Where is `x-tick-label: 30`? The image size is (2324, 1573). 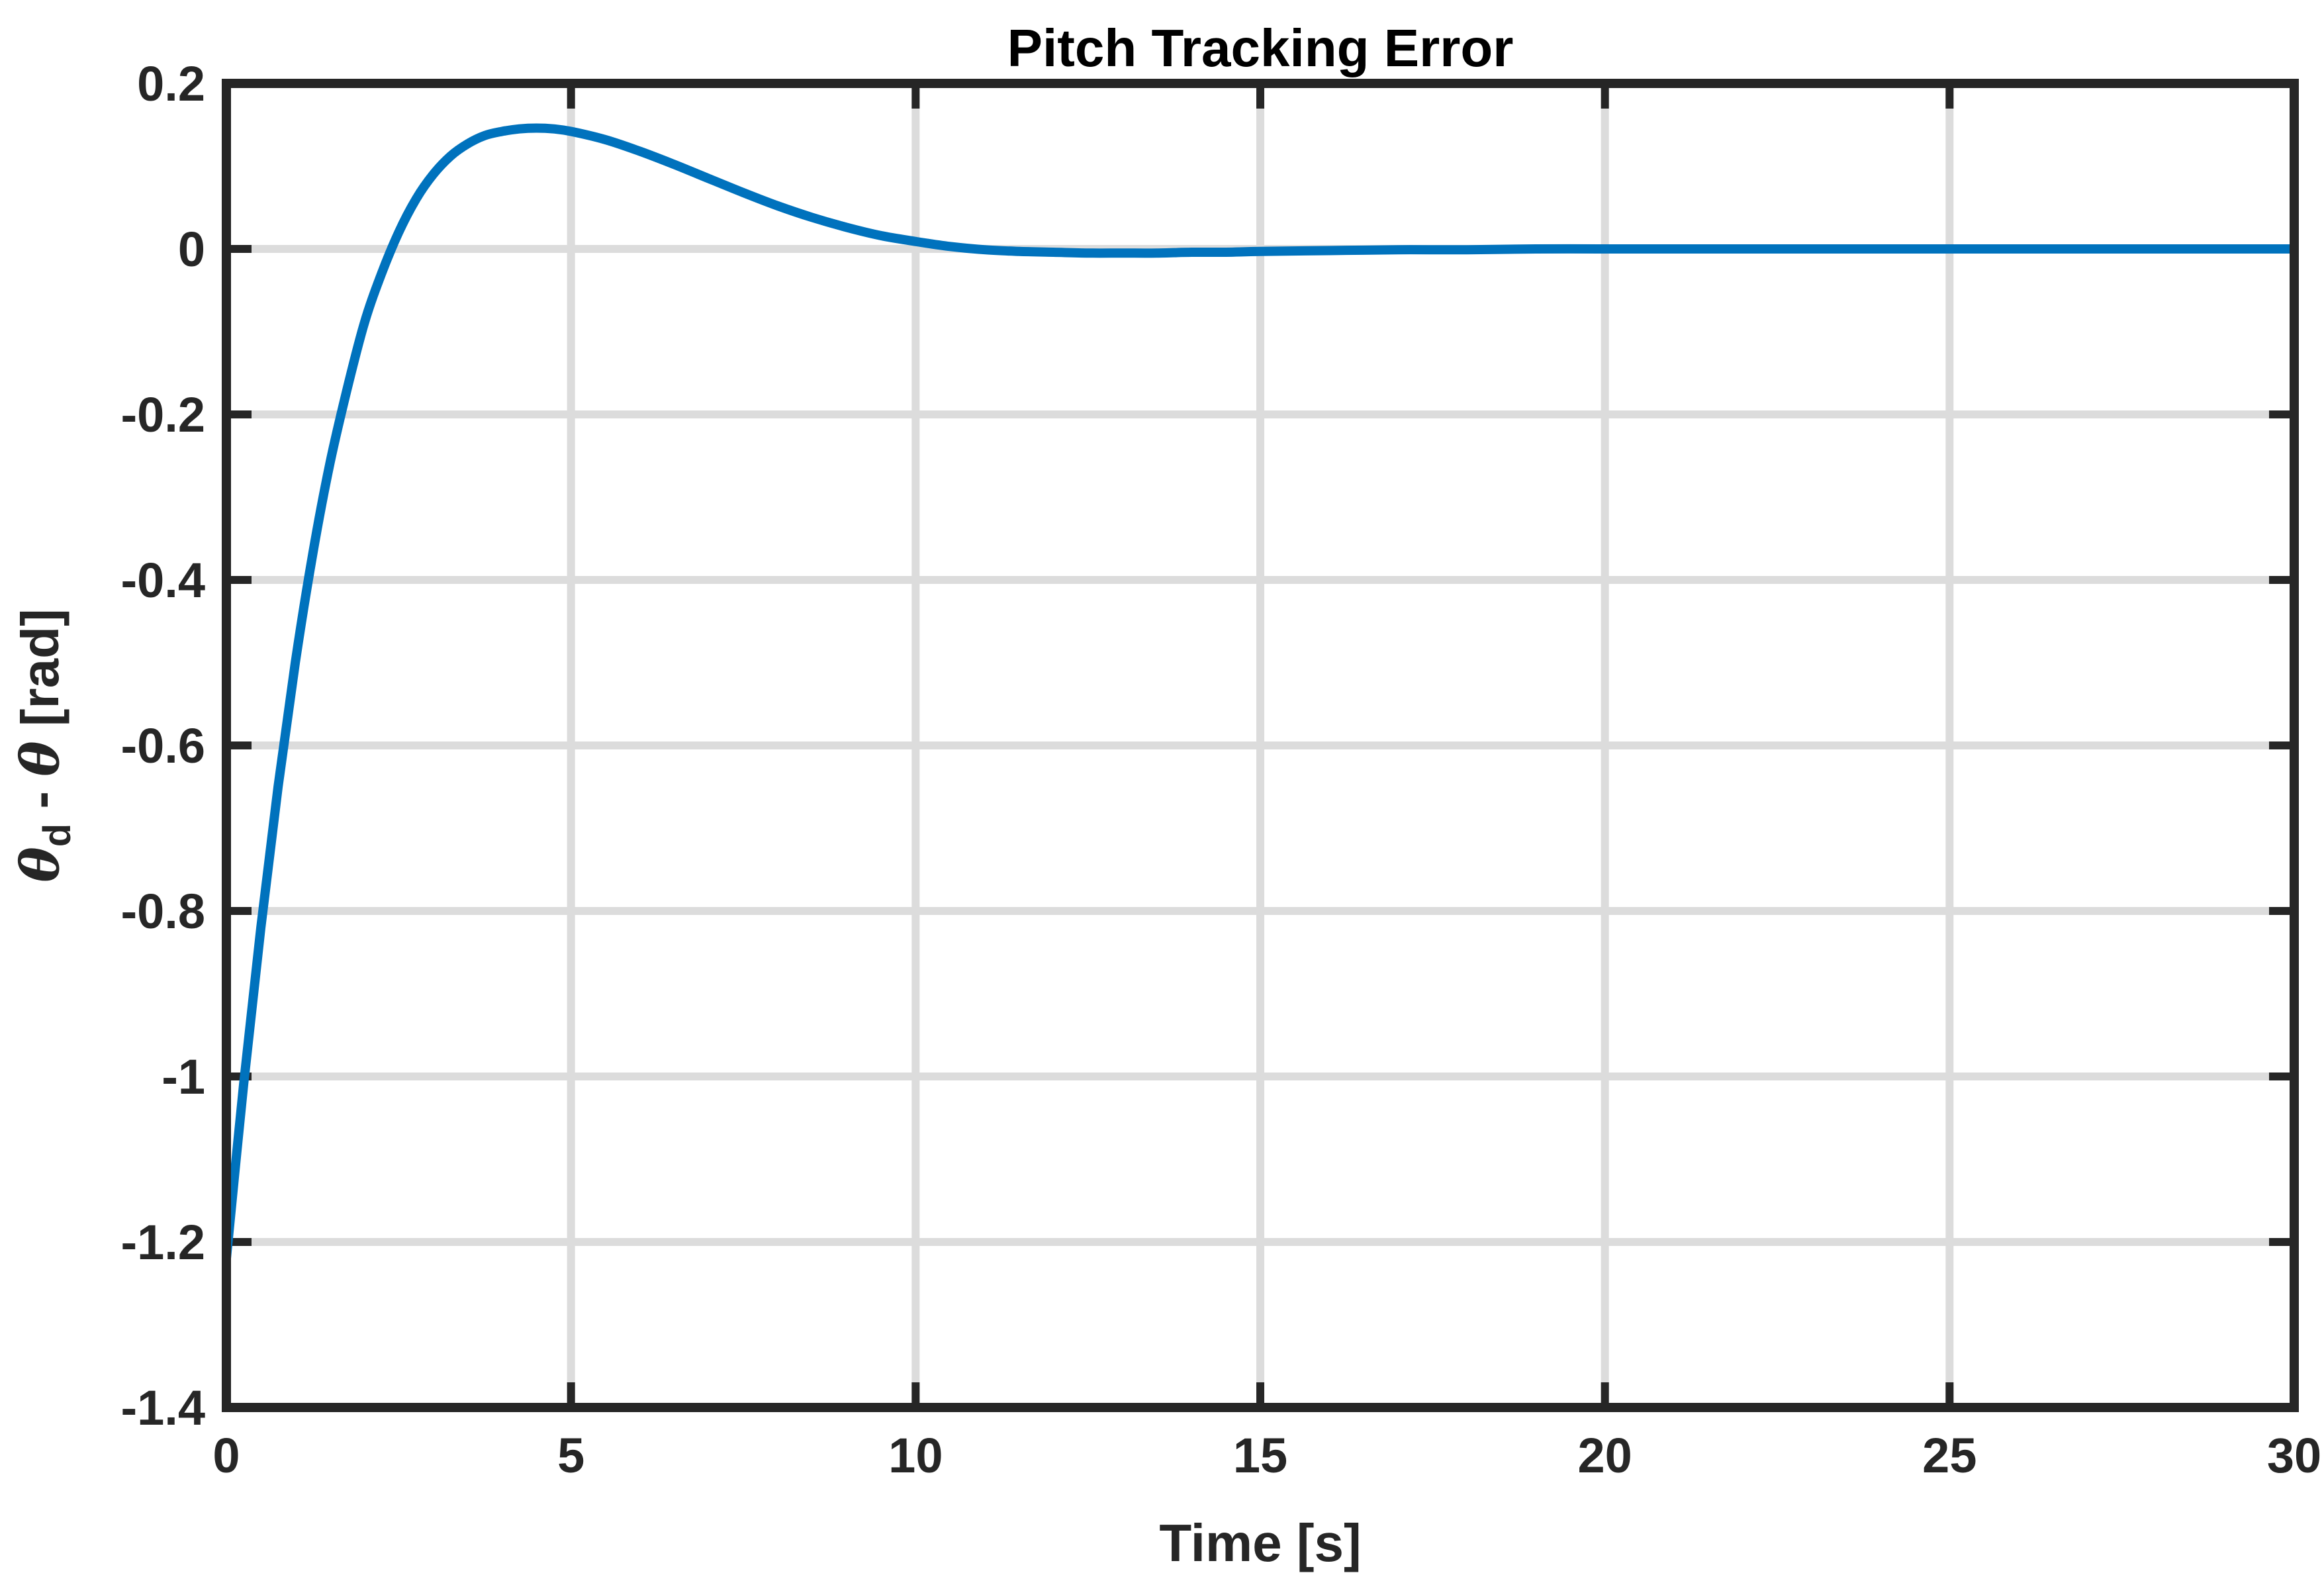
x-tick-label: 30 is located at coordinates (2294, 1455).